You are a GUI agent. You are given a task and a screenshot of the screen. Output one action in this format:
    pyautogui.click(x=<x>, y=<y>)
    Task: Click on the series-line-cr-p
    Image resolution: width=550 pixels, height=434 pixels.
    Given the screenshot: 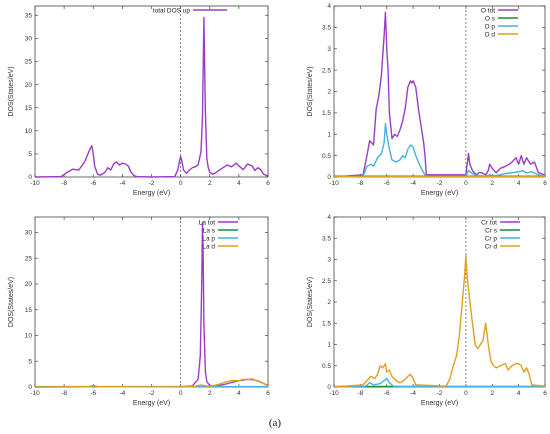 What is the action you would take?
    pyautogui.click(x=439, y=382)
    